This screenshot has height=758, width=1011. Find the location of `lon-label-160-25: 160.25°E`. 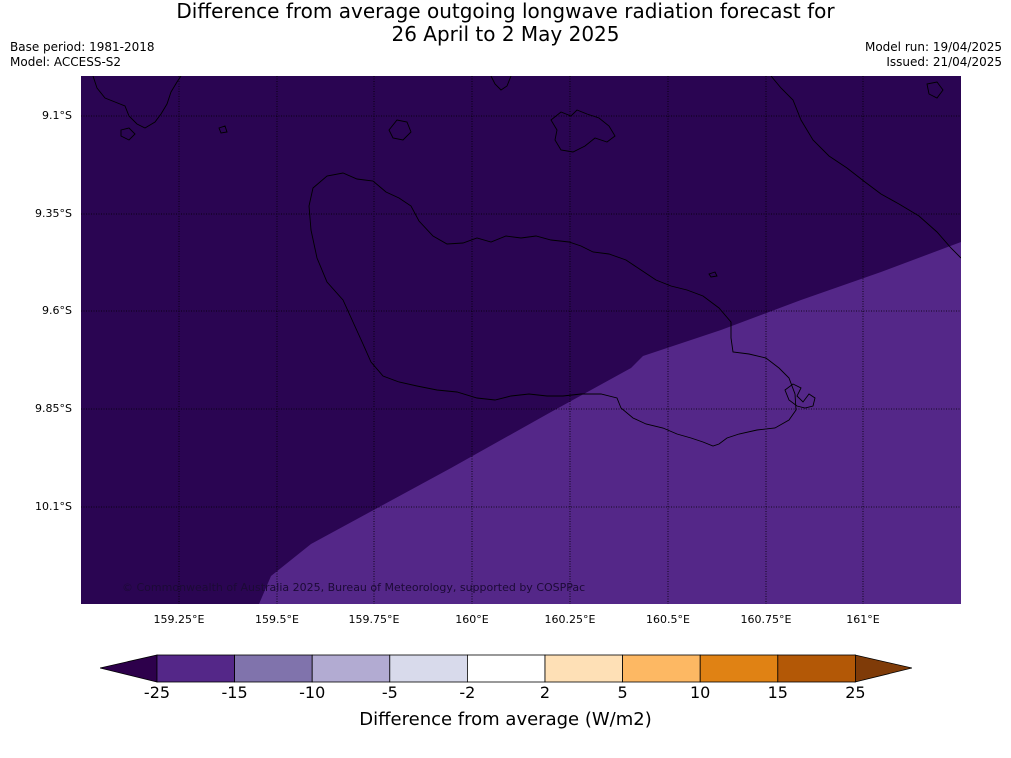

lon-label-160-25: 160.25°E is located at coordinates (570, 619).